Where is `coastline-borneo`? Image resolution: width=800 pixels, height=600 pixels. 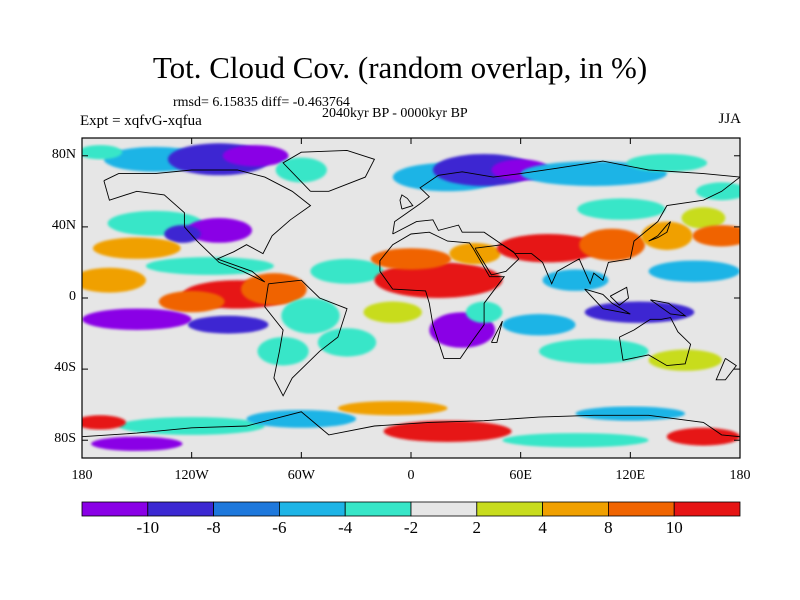
coastline-borneo is located at coordinates (619, 296).